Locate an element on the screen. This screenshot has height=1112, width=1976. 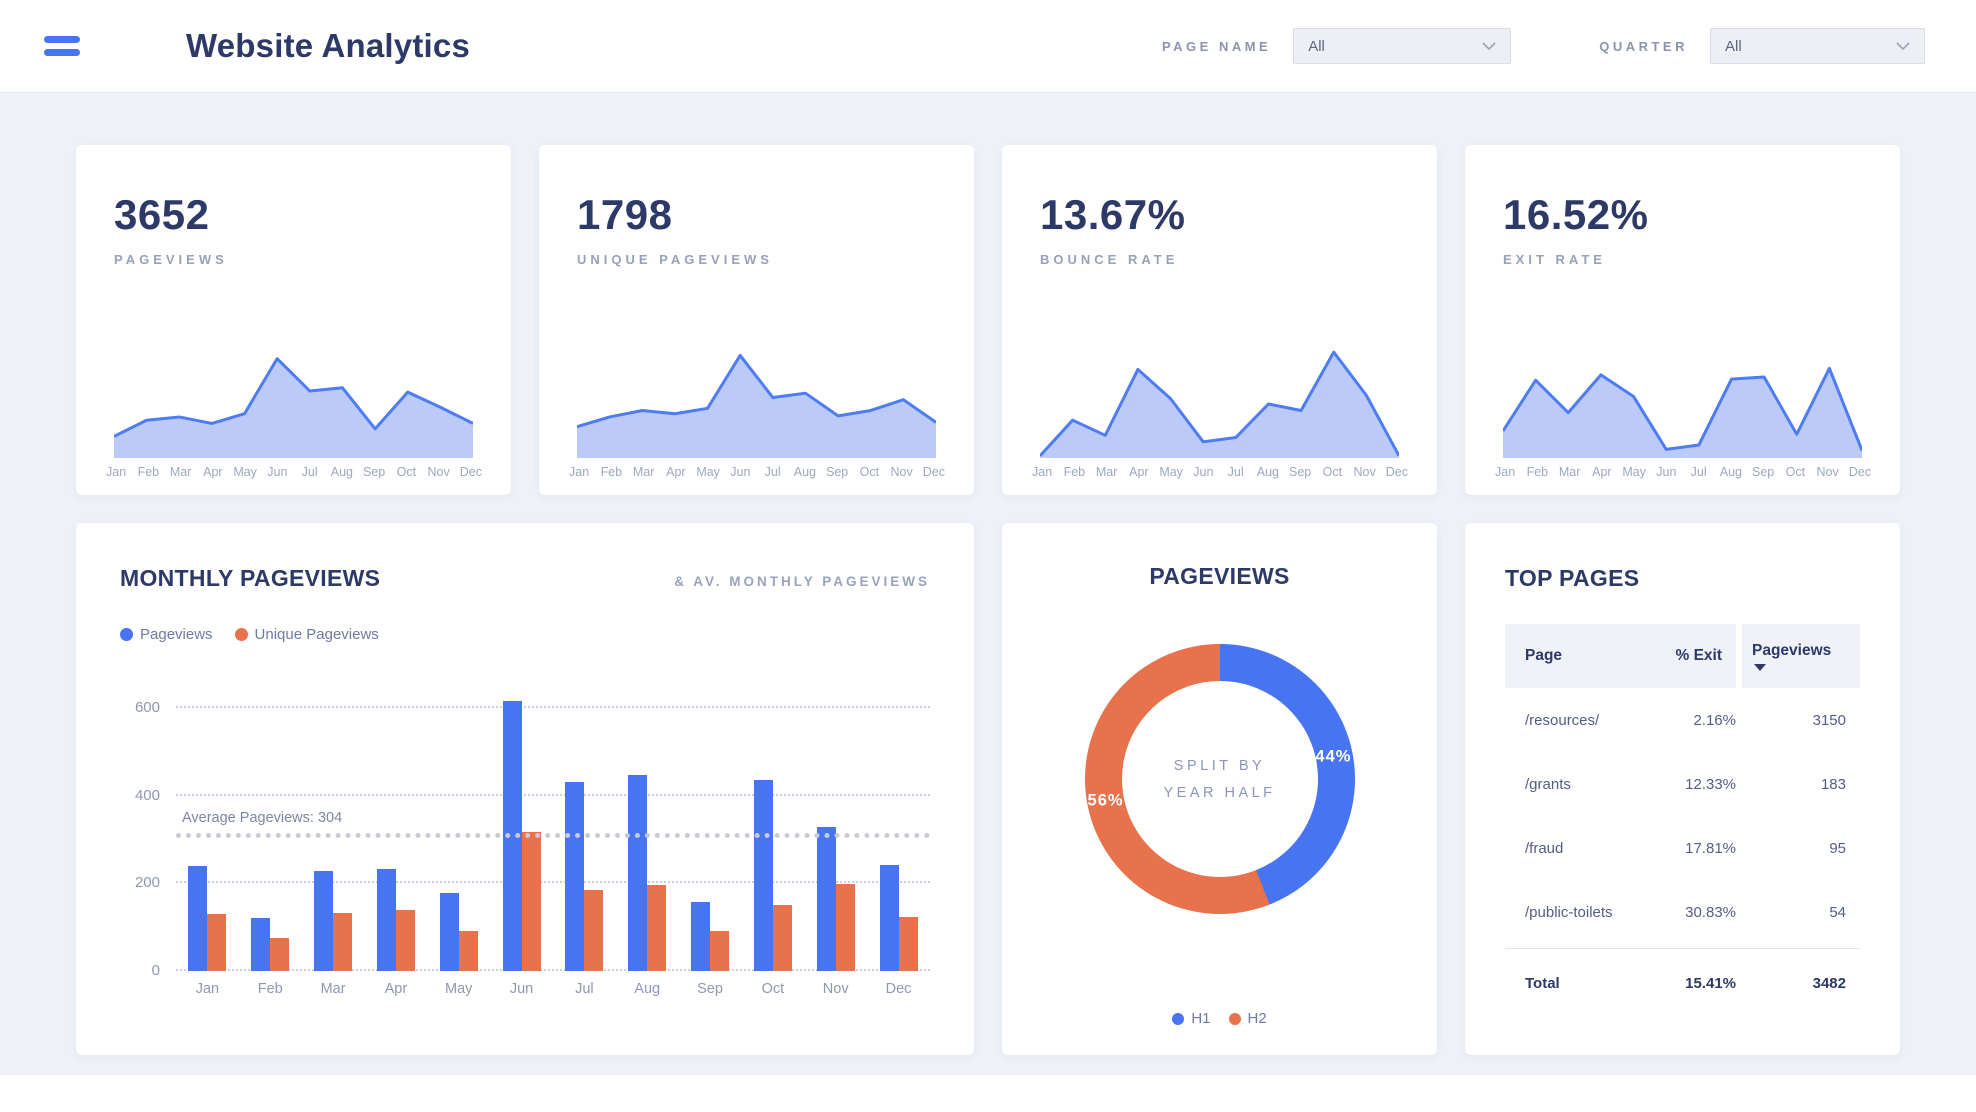
menu-button is located at coordinates (67, 46).